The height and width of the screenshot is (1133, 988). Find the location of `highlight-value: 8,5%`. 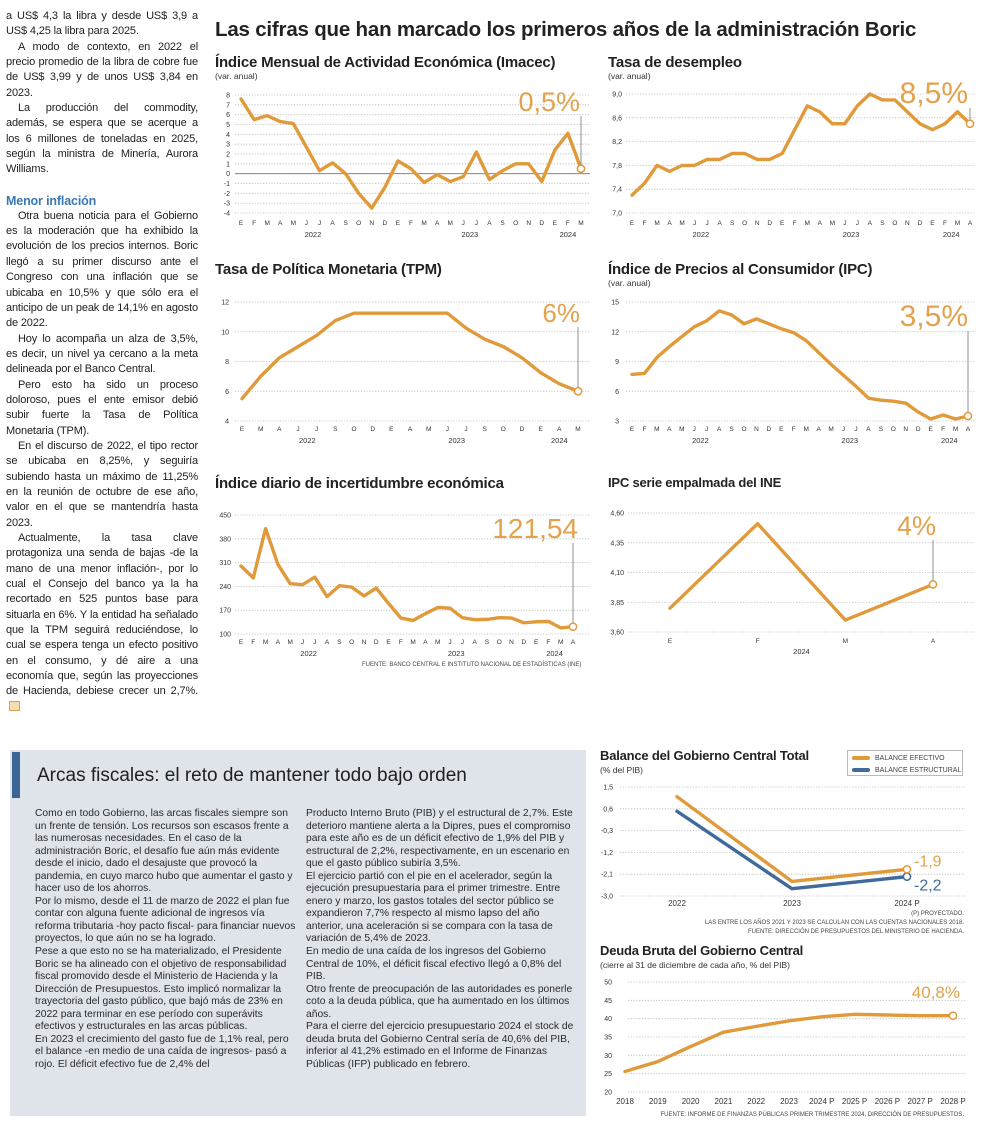

highlight-value: 8,5% is located at coordinates (934, 93).